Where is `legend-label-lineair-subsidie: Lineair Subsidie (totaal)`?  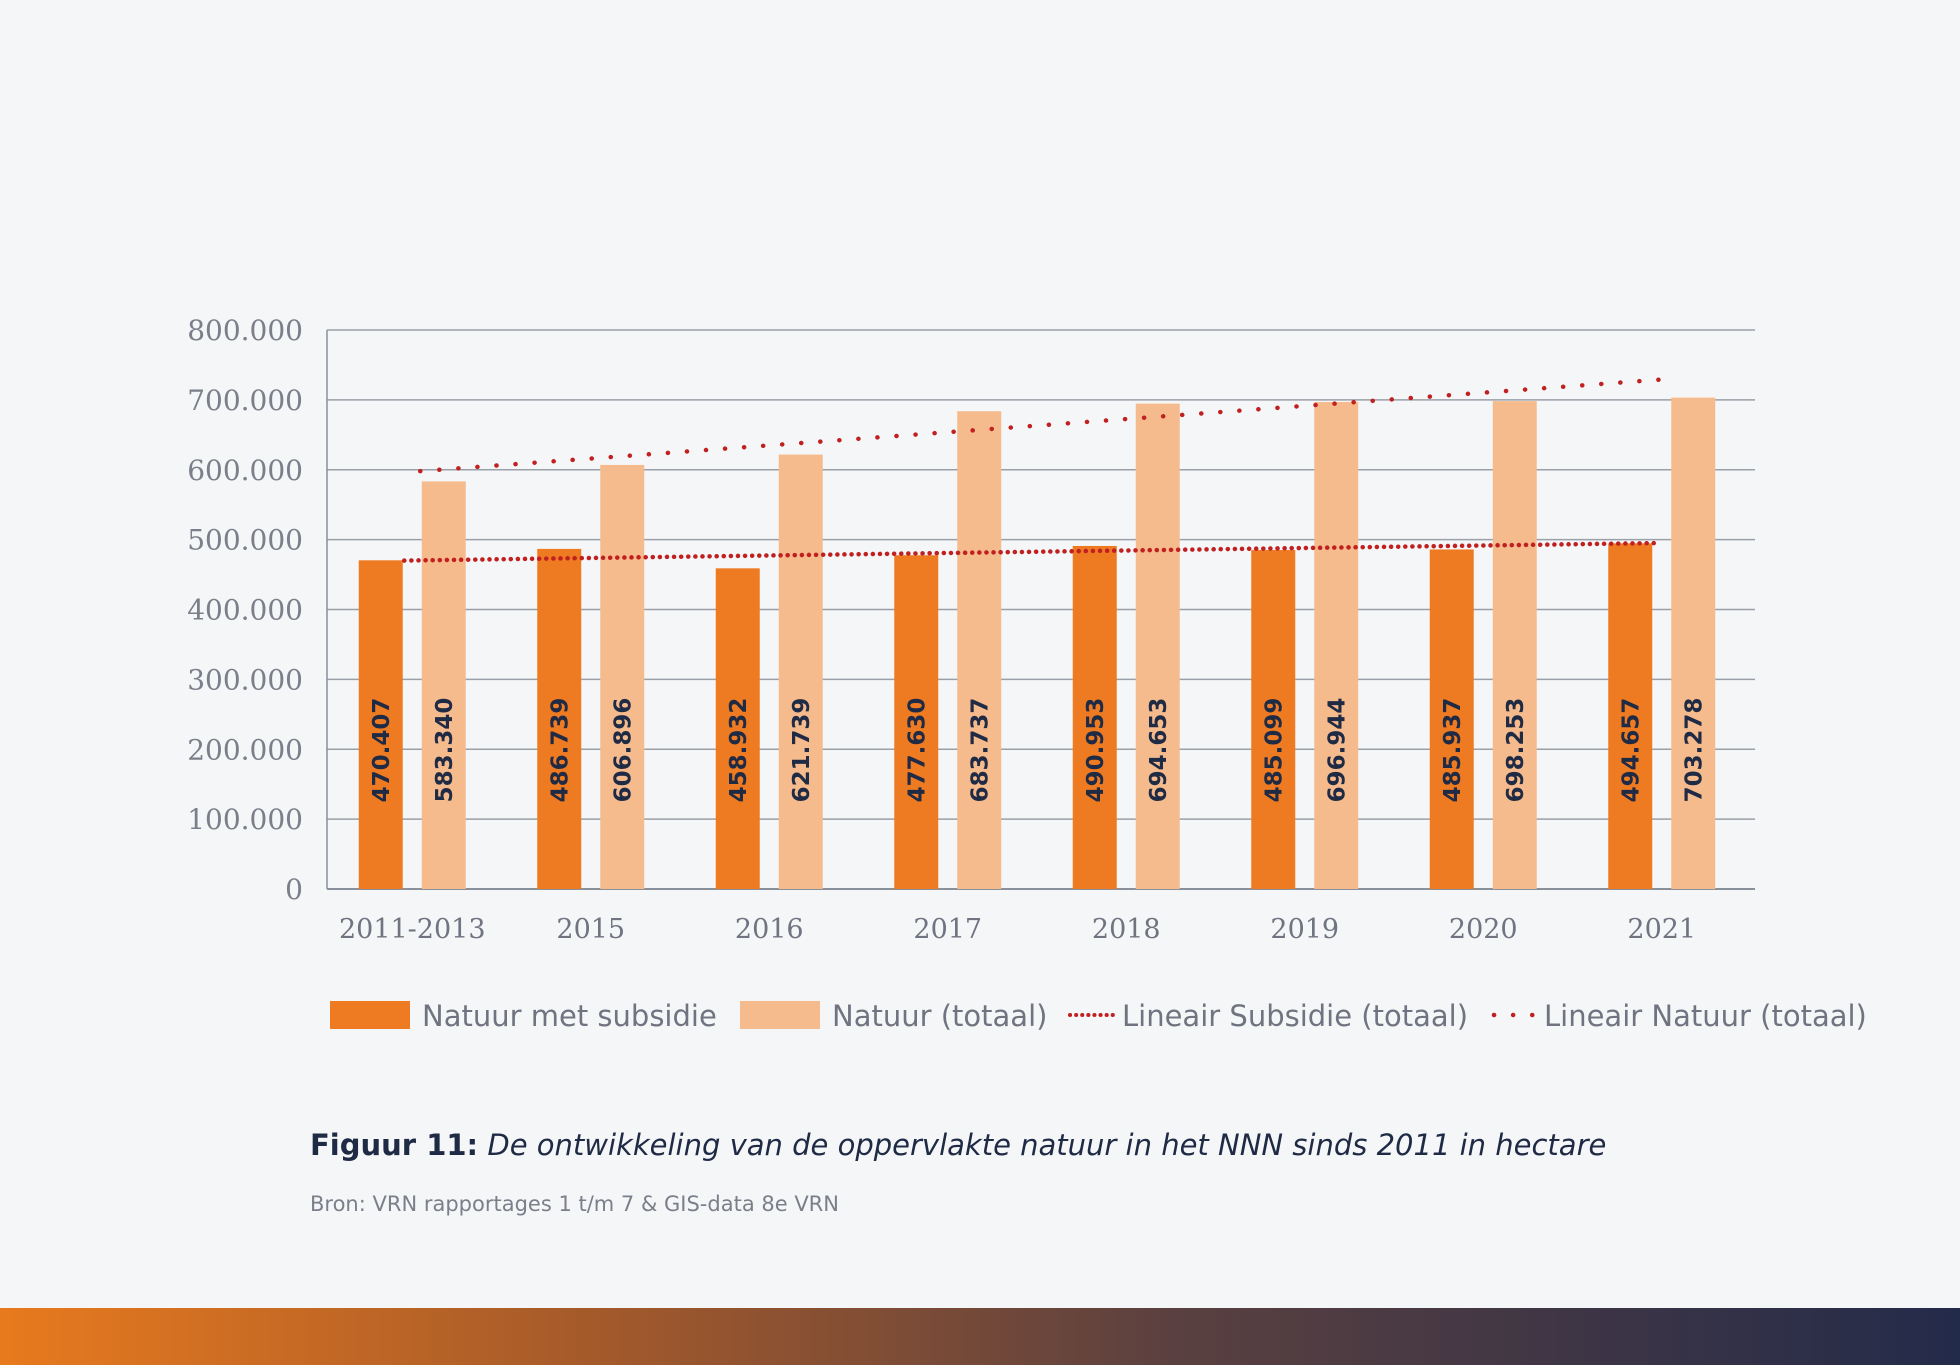
legend-label-lineair-subsidie: Lineair Subsidie (totaal) is located at coordinates (1295, 1016).